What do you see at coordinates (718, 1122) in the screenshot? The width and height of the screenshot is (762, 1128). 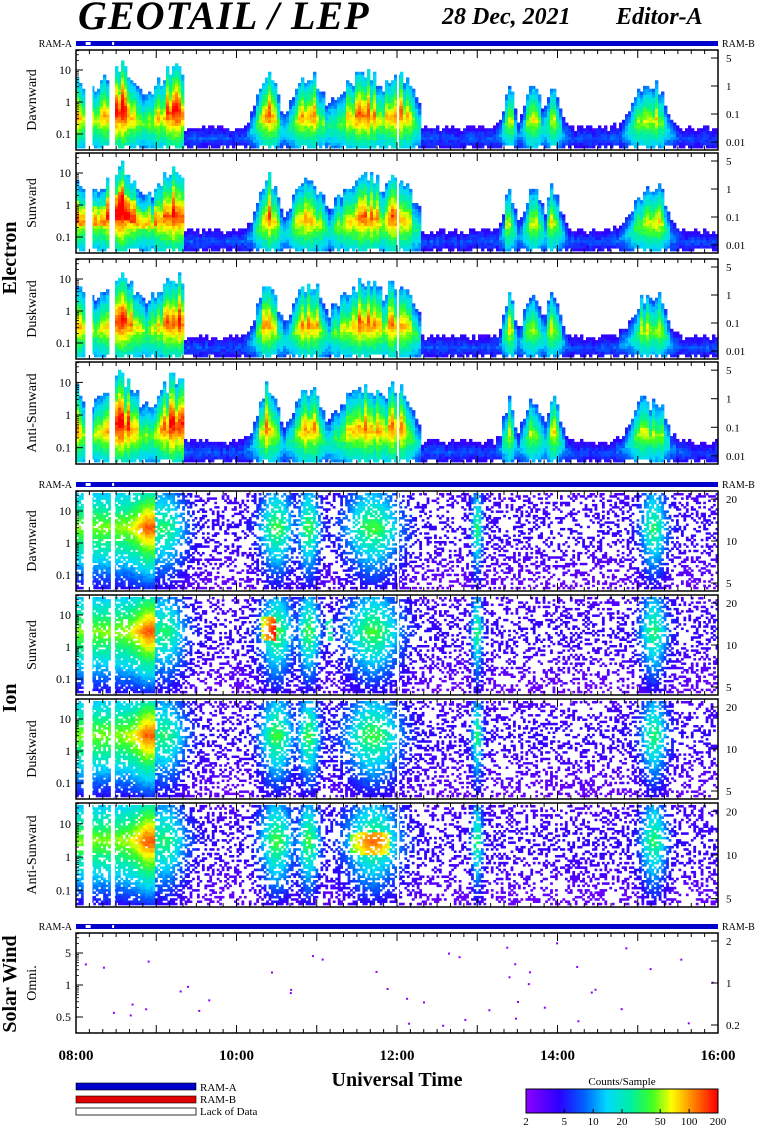 I see `colorbar-tick-label: 200` at bounding box center [718, 1122].